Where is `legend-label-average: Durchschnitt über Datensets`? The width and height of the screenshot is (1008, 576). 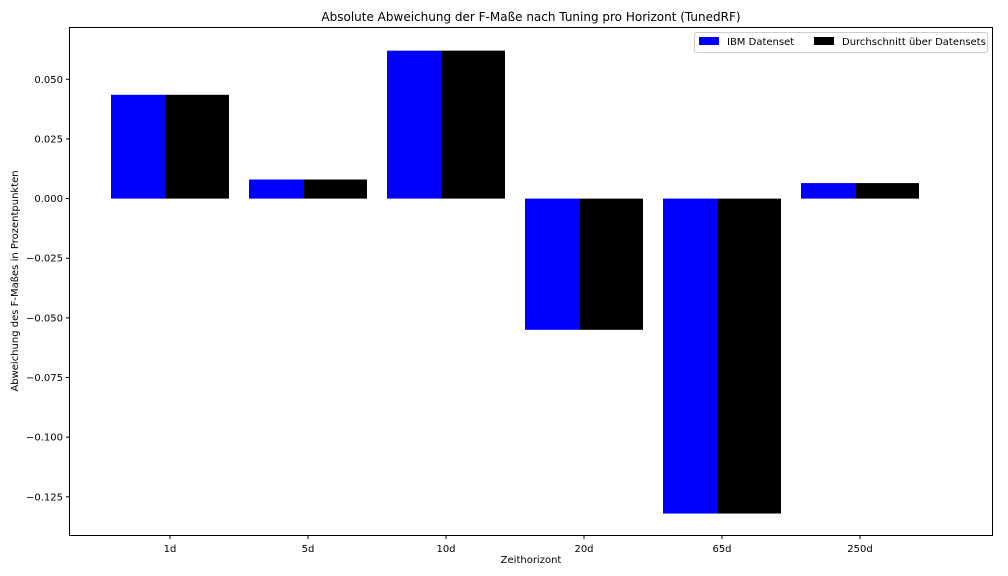 legend-label-average: Durchschnitt über Datensets is located at coordinates (914, 42).